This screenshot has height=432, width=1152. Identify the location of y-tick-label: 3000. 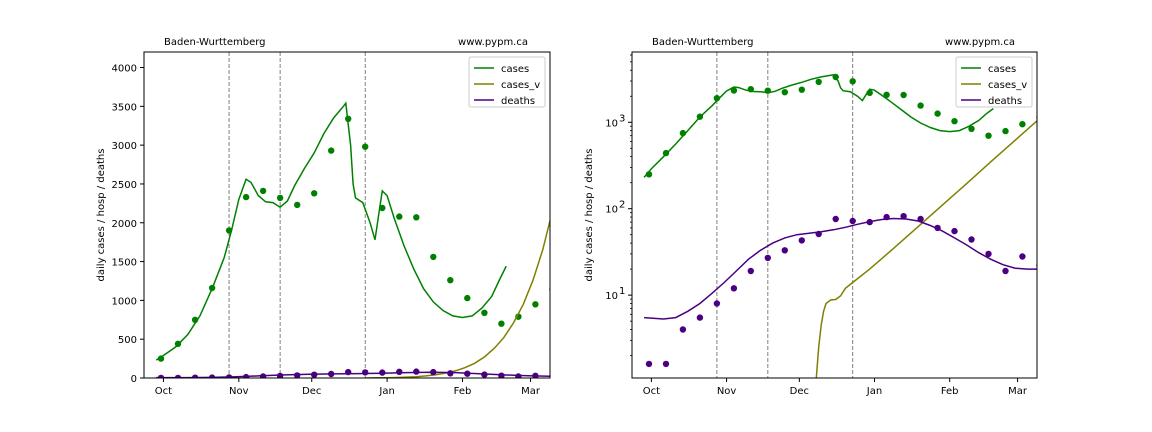
(124, 146).